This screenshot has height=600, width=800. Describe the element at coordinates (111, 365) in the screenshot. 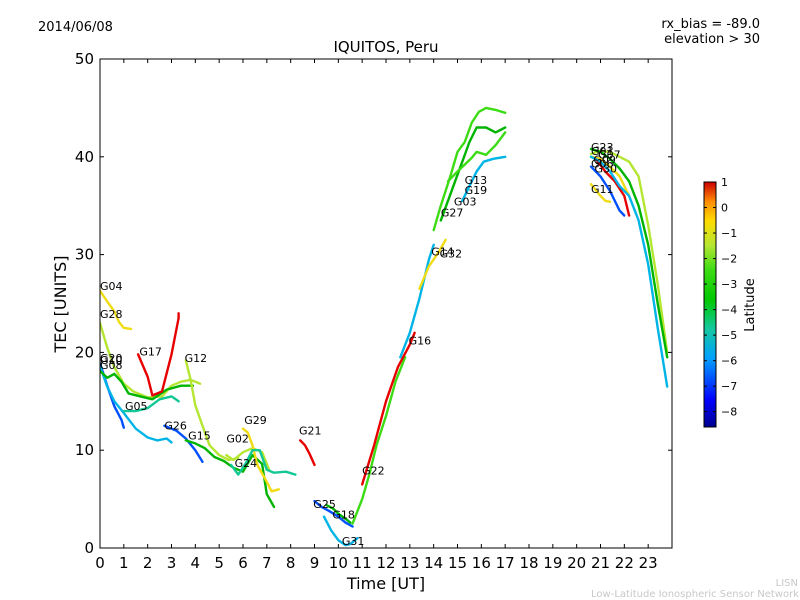

I see `label-G08: G08` at that location.